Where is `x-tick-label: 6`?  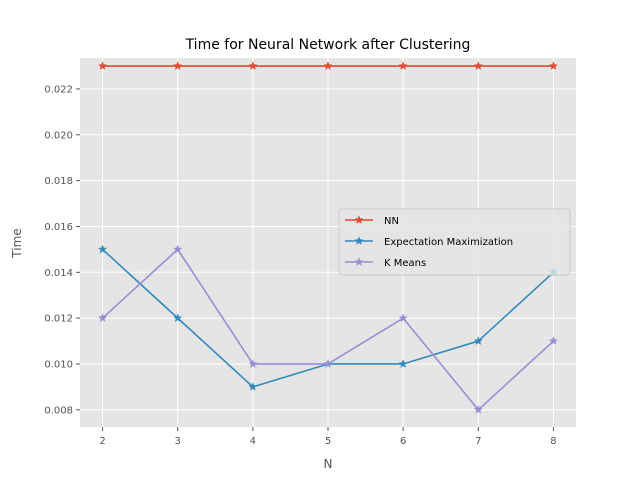 x-tick-label: 6 is located at coordinates (403, 441).